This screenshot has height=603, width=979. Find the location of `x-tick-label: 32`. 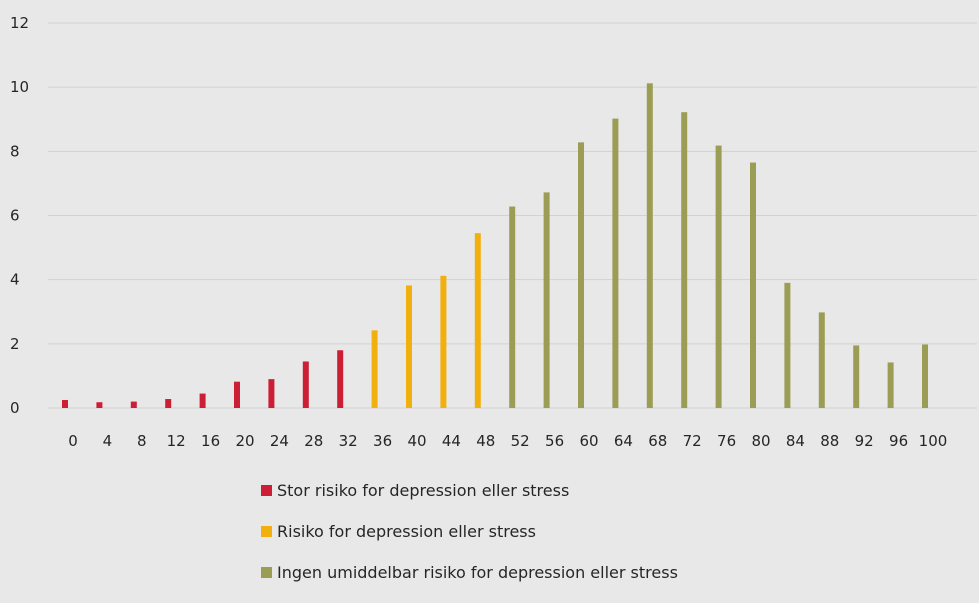

x-tick-label: 32 is located at coordinates (348, 441).